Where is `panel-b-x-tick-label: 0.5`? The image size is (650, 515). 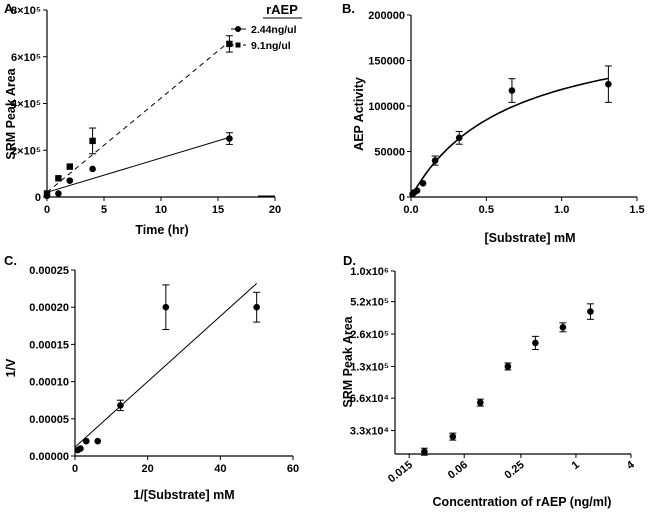
panel-b-x-tick-label: 0.5 is located at coordinates (486, 210).